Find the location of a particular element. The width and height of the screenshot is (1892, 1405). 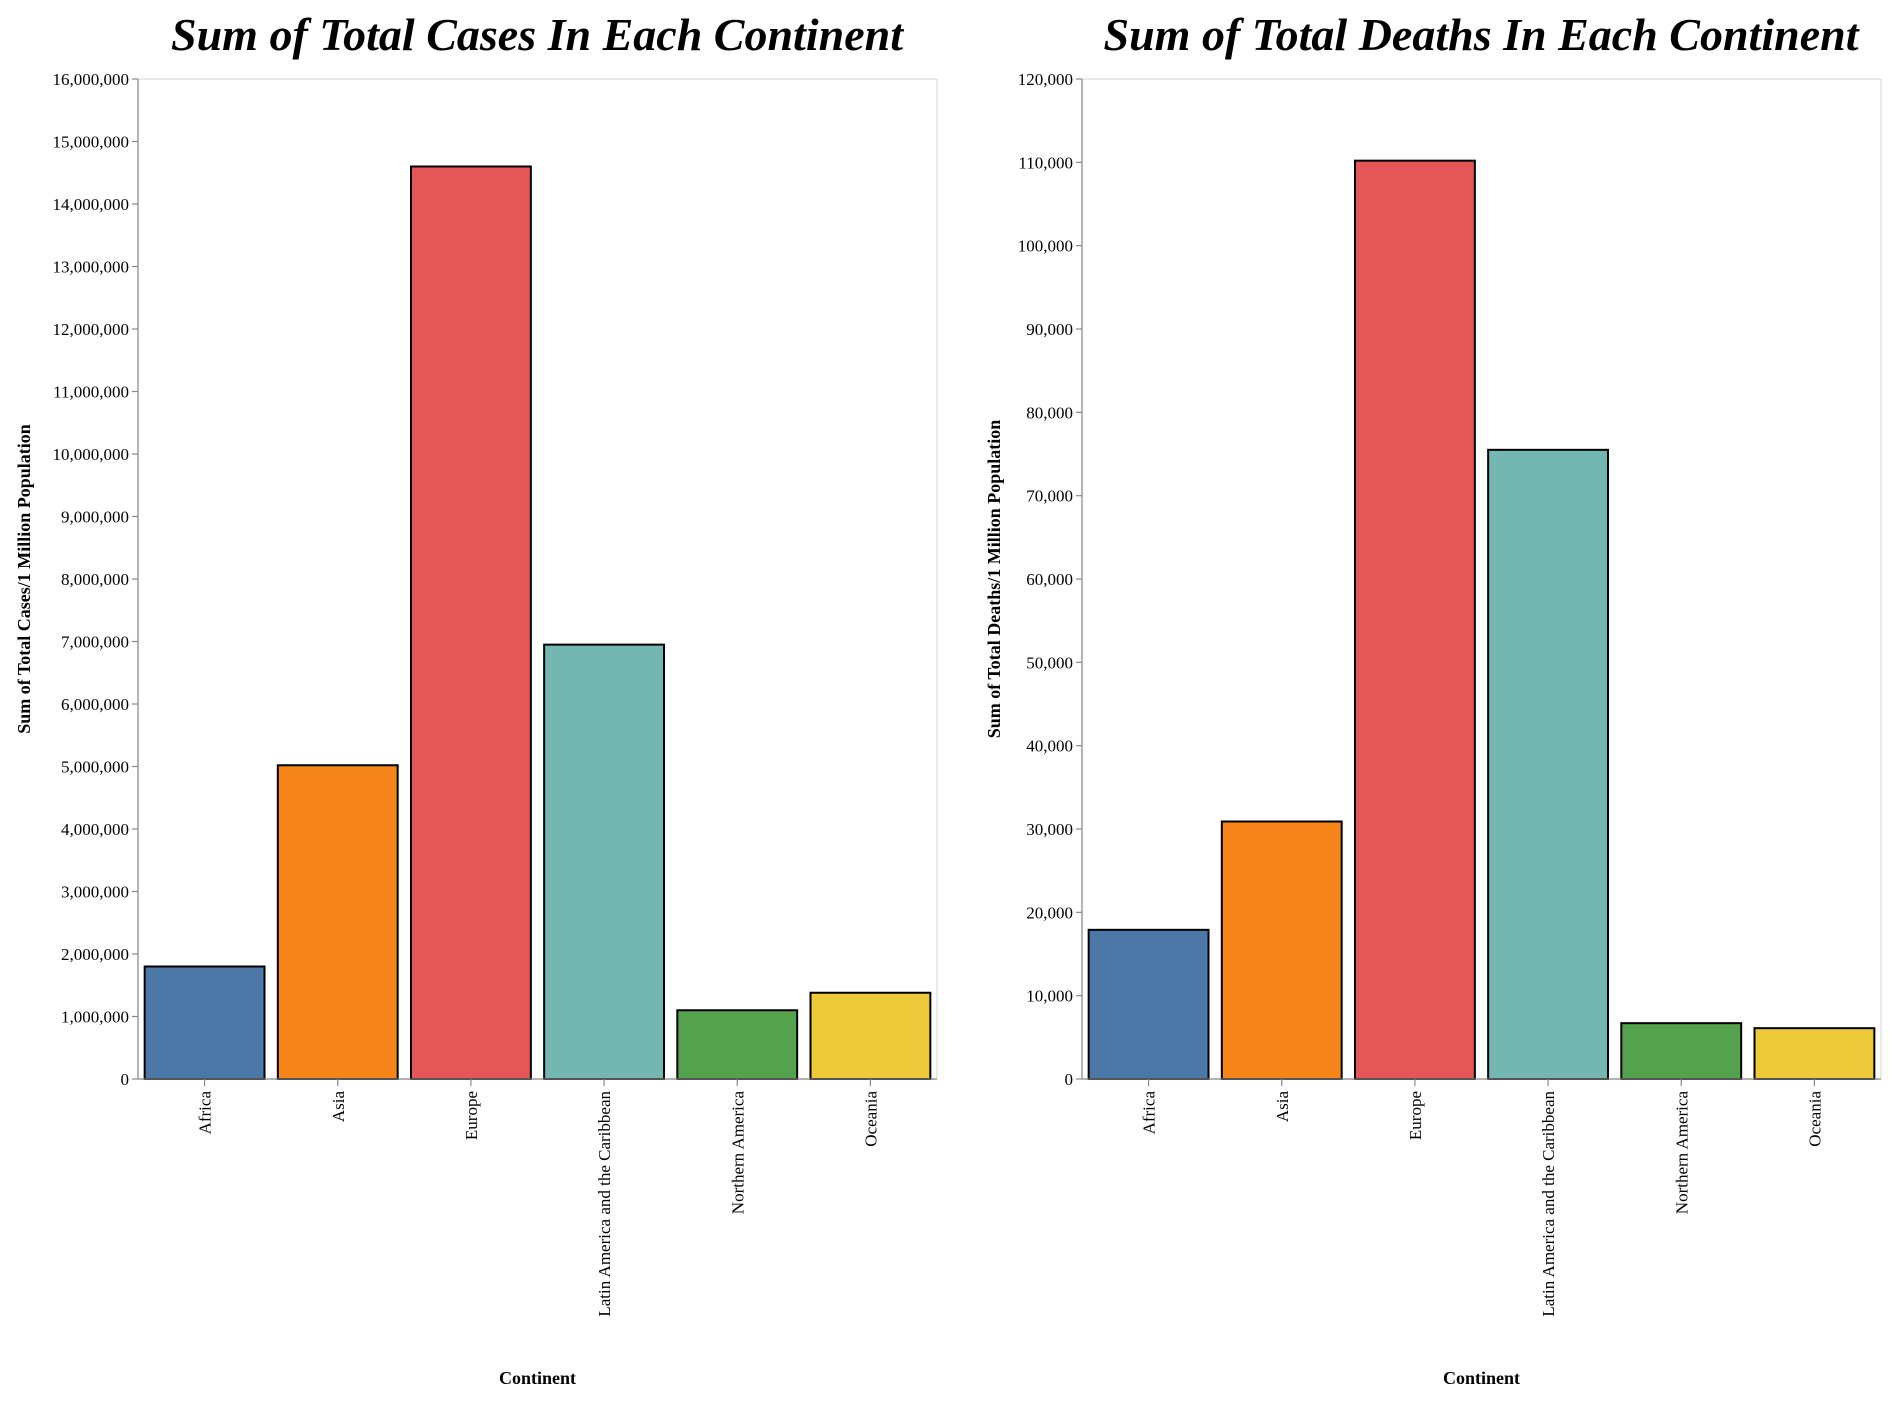

chart-2-bar-europe is located at coordinates (1414, 619).